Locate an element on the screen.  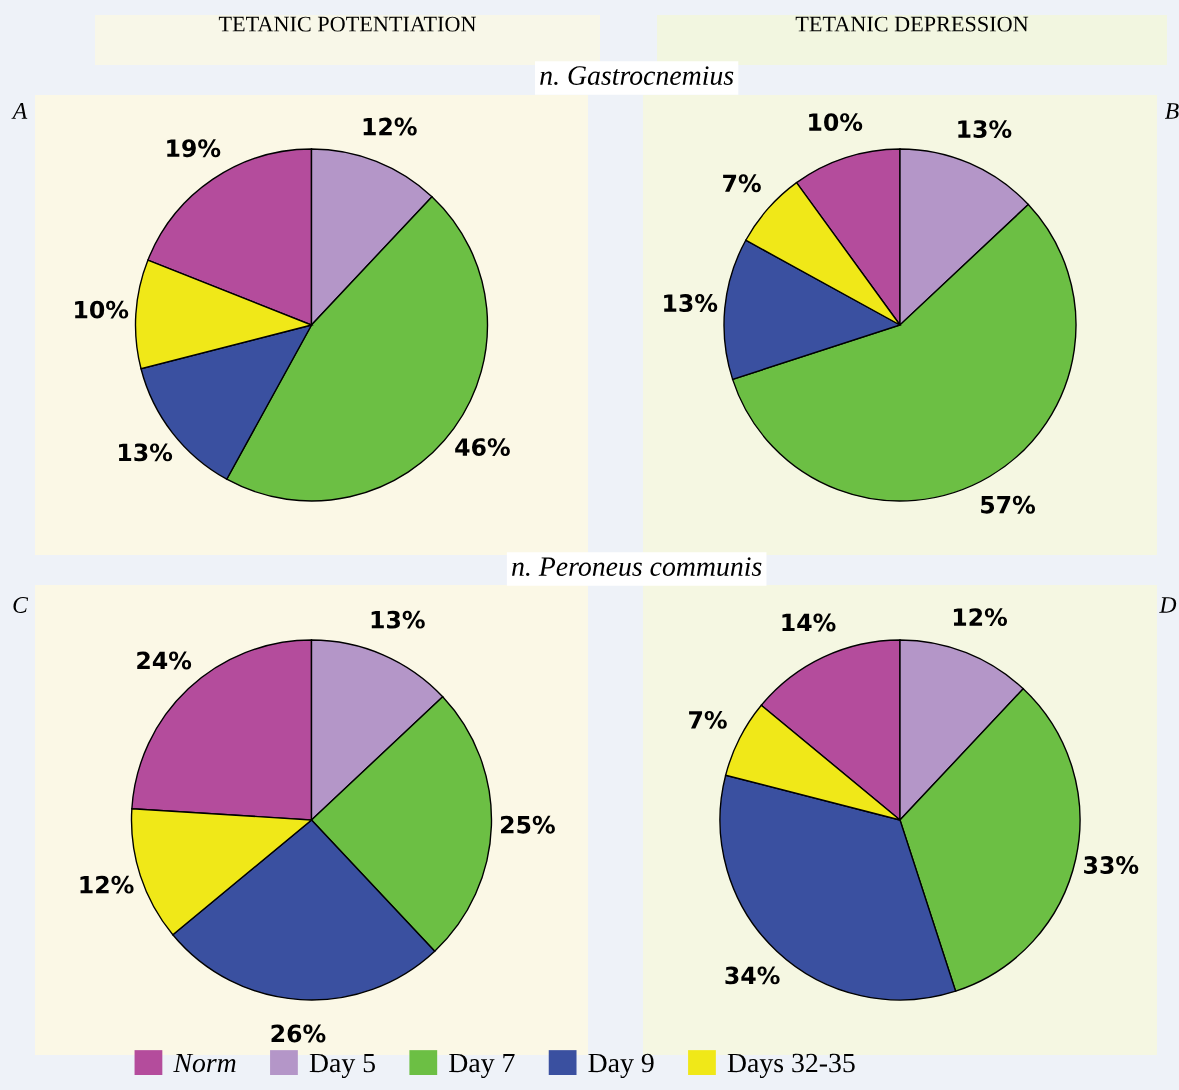
chart-title: C is located at coordinates (21, 605).